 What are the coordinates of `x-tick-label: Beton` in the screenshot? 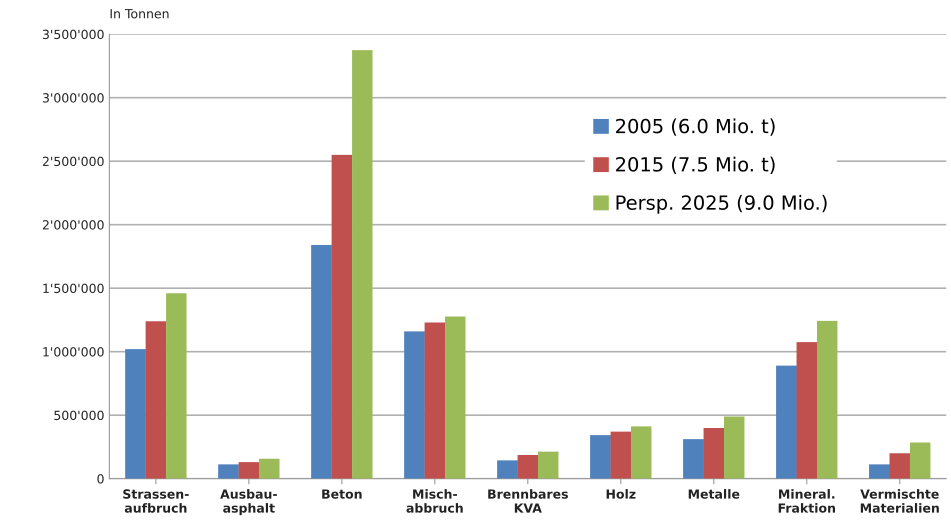 It's located at (342, 494).